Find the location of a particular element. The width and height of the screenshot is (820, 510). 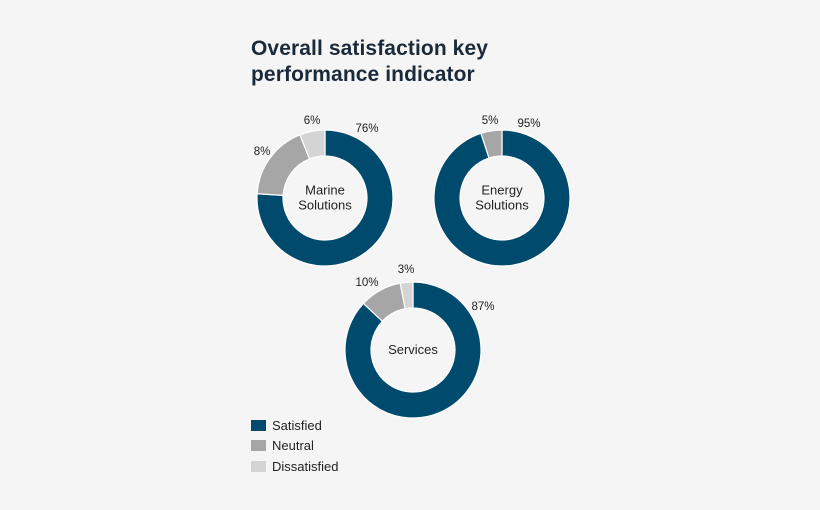

donut-services: 87% 10% 3% Services is located at coordinates (419, 341).